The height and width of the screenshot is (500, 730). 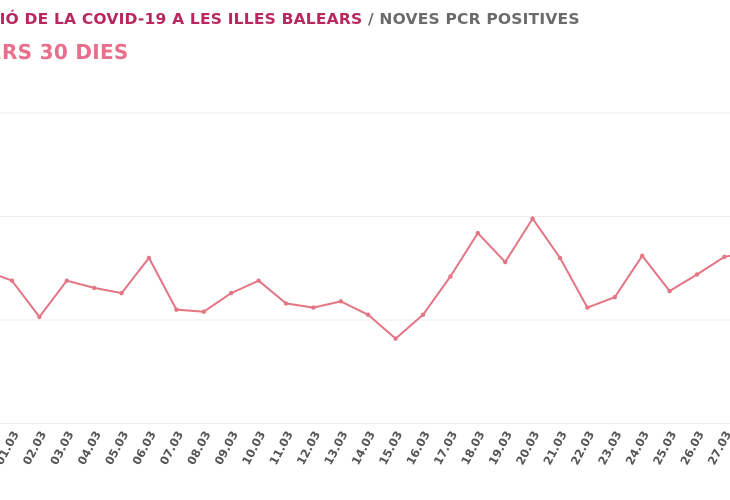 I want to click on x-tick-label: 18.03, so click(x=472, y=447).